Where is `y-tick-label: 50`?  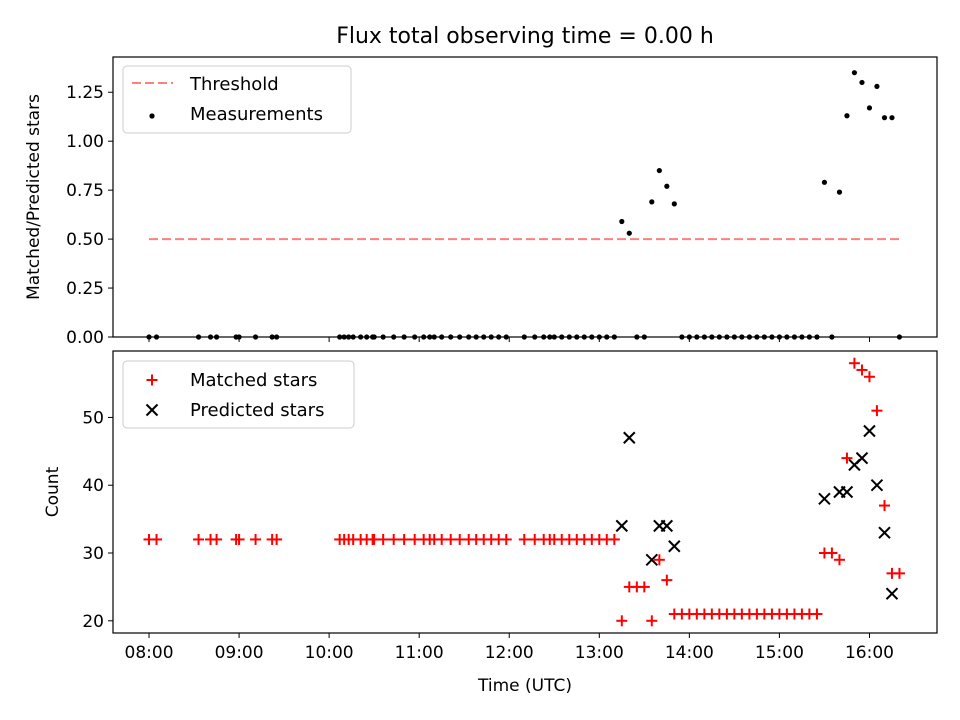
y-tick-label: 50 is located at coordinates (93, 418).